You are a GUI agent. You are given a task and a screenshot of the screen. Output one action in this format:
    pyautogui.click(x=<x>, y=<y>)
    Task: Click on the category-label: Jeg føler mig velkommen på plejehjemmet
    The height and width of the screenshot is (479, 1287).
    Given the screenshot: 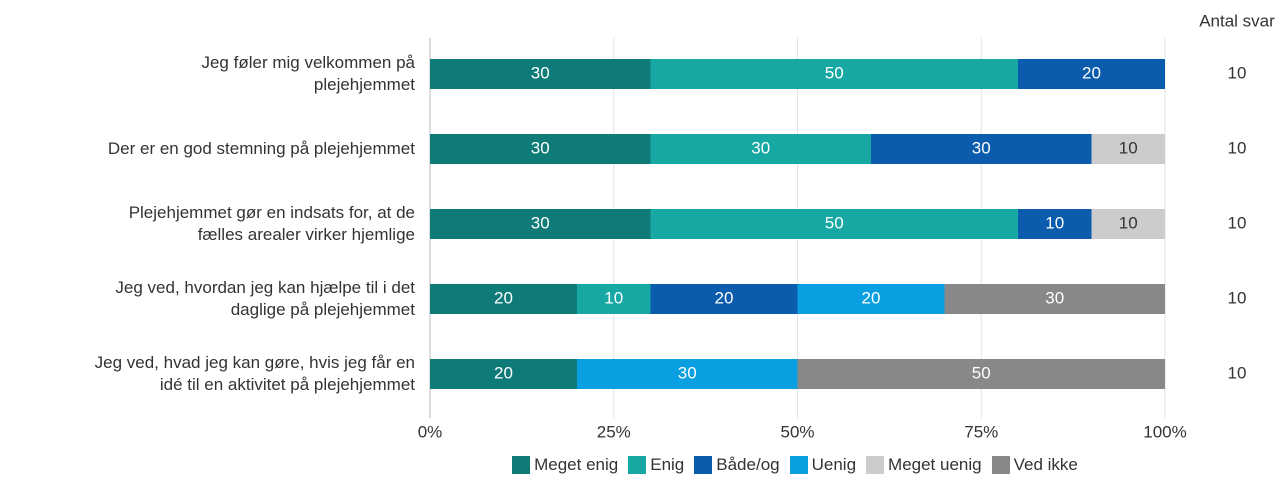 What is the action you would take?
    pyautogui.click(x=308, y=73)
    